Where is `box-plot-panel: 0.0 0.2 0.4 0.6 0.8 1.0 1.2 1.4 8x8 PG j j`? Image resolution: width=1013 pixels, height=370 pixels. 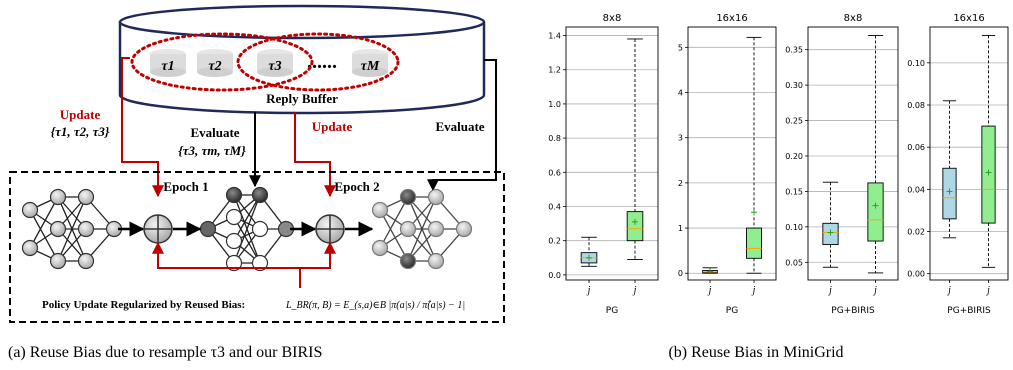
box-plot-panel: 0.0 0.2 0.4 0.6 0.8 1.0 1.2 1.4 8x8 PG j j is located at coordinates (603, 164).